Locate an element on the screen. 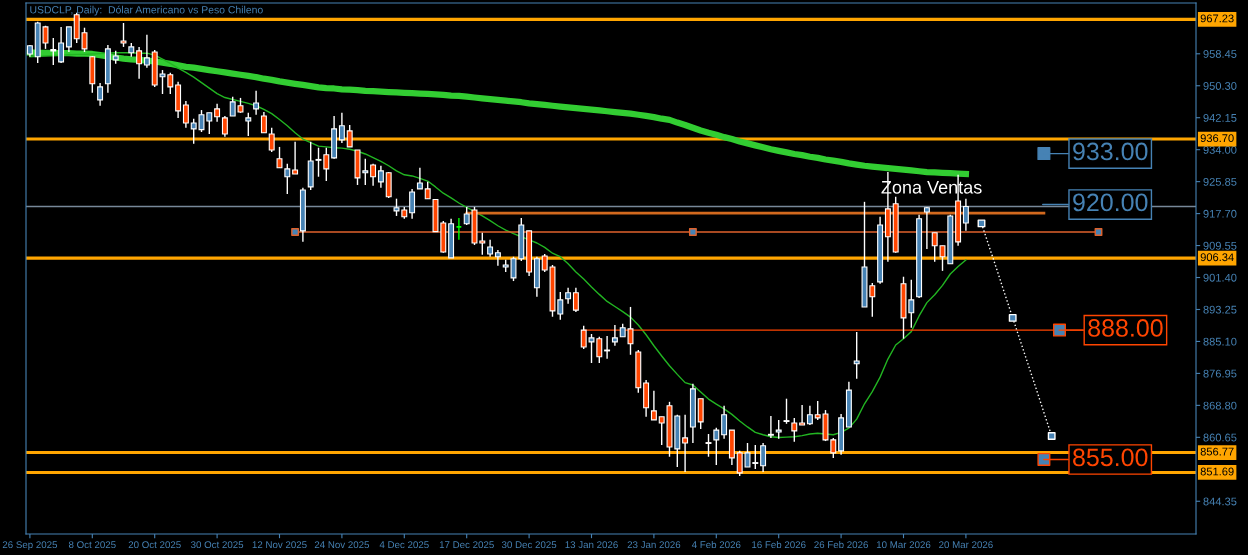 The width and height of the screenshot is (1248, 555). y-tick-label: 876.95 is located at coordinates (1220, 373).